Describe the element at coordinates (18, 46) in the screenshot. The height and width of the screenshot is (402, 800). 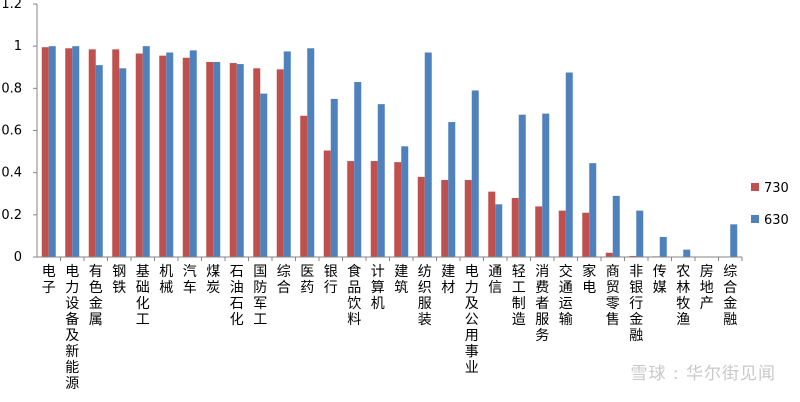
I see `y-tick-label: 1` at that location.